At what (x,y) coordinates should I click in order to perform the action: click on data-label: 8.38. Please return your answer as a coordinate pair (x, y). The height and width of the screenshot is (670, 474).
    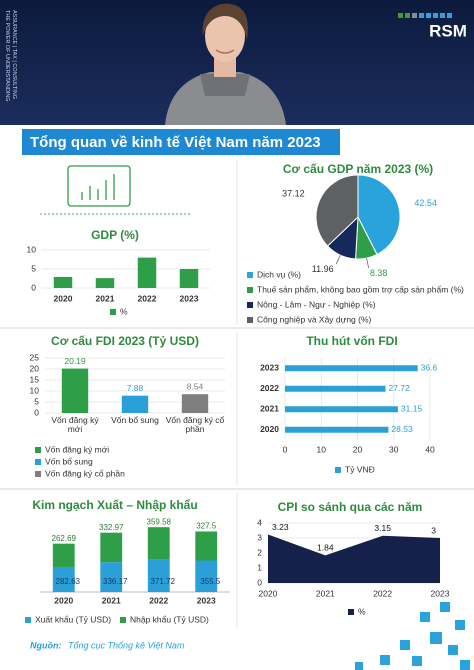
    Looking at the image, I should click on (379, 273).